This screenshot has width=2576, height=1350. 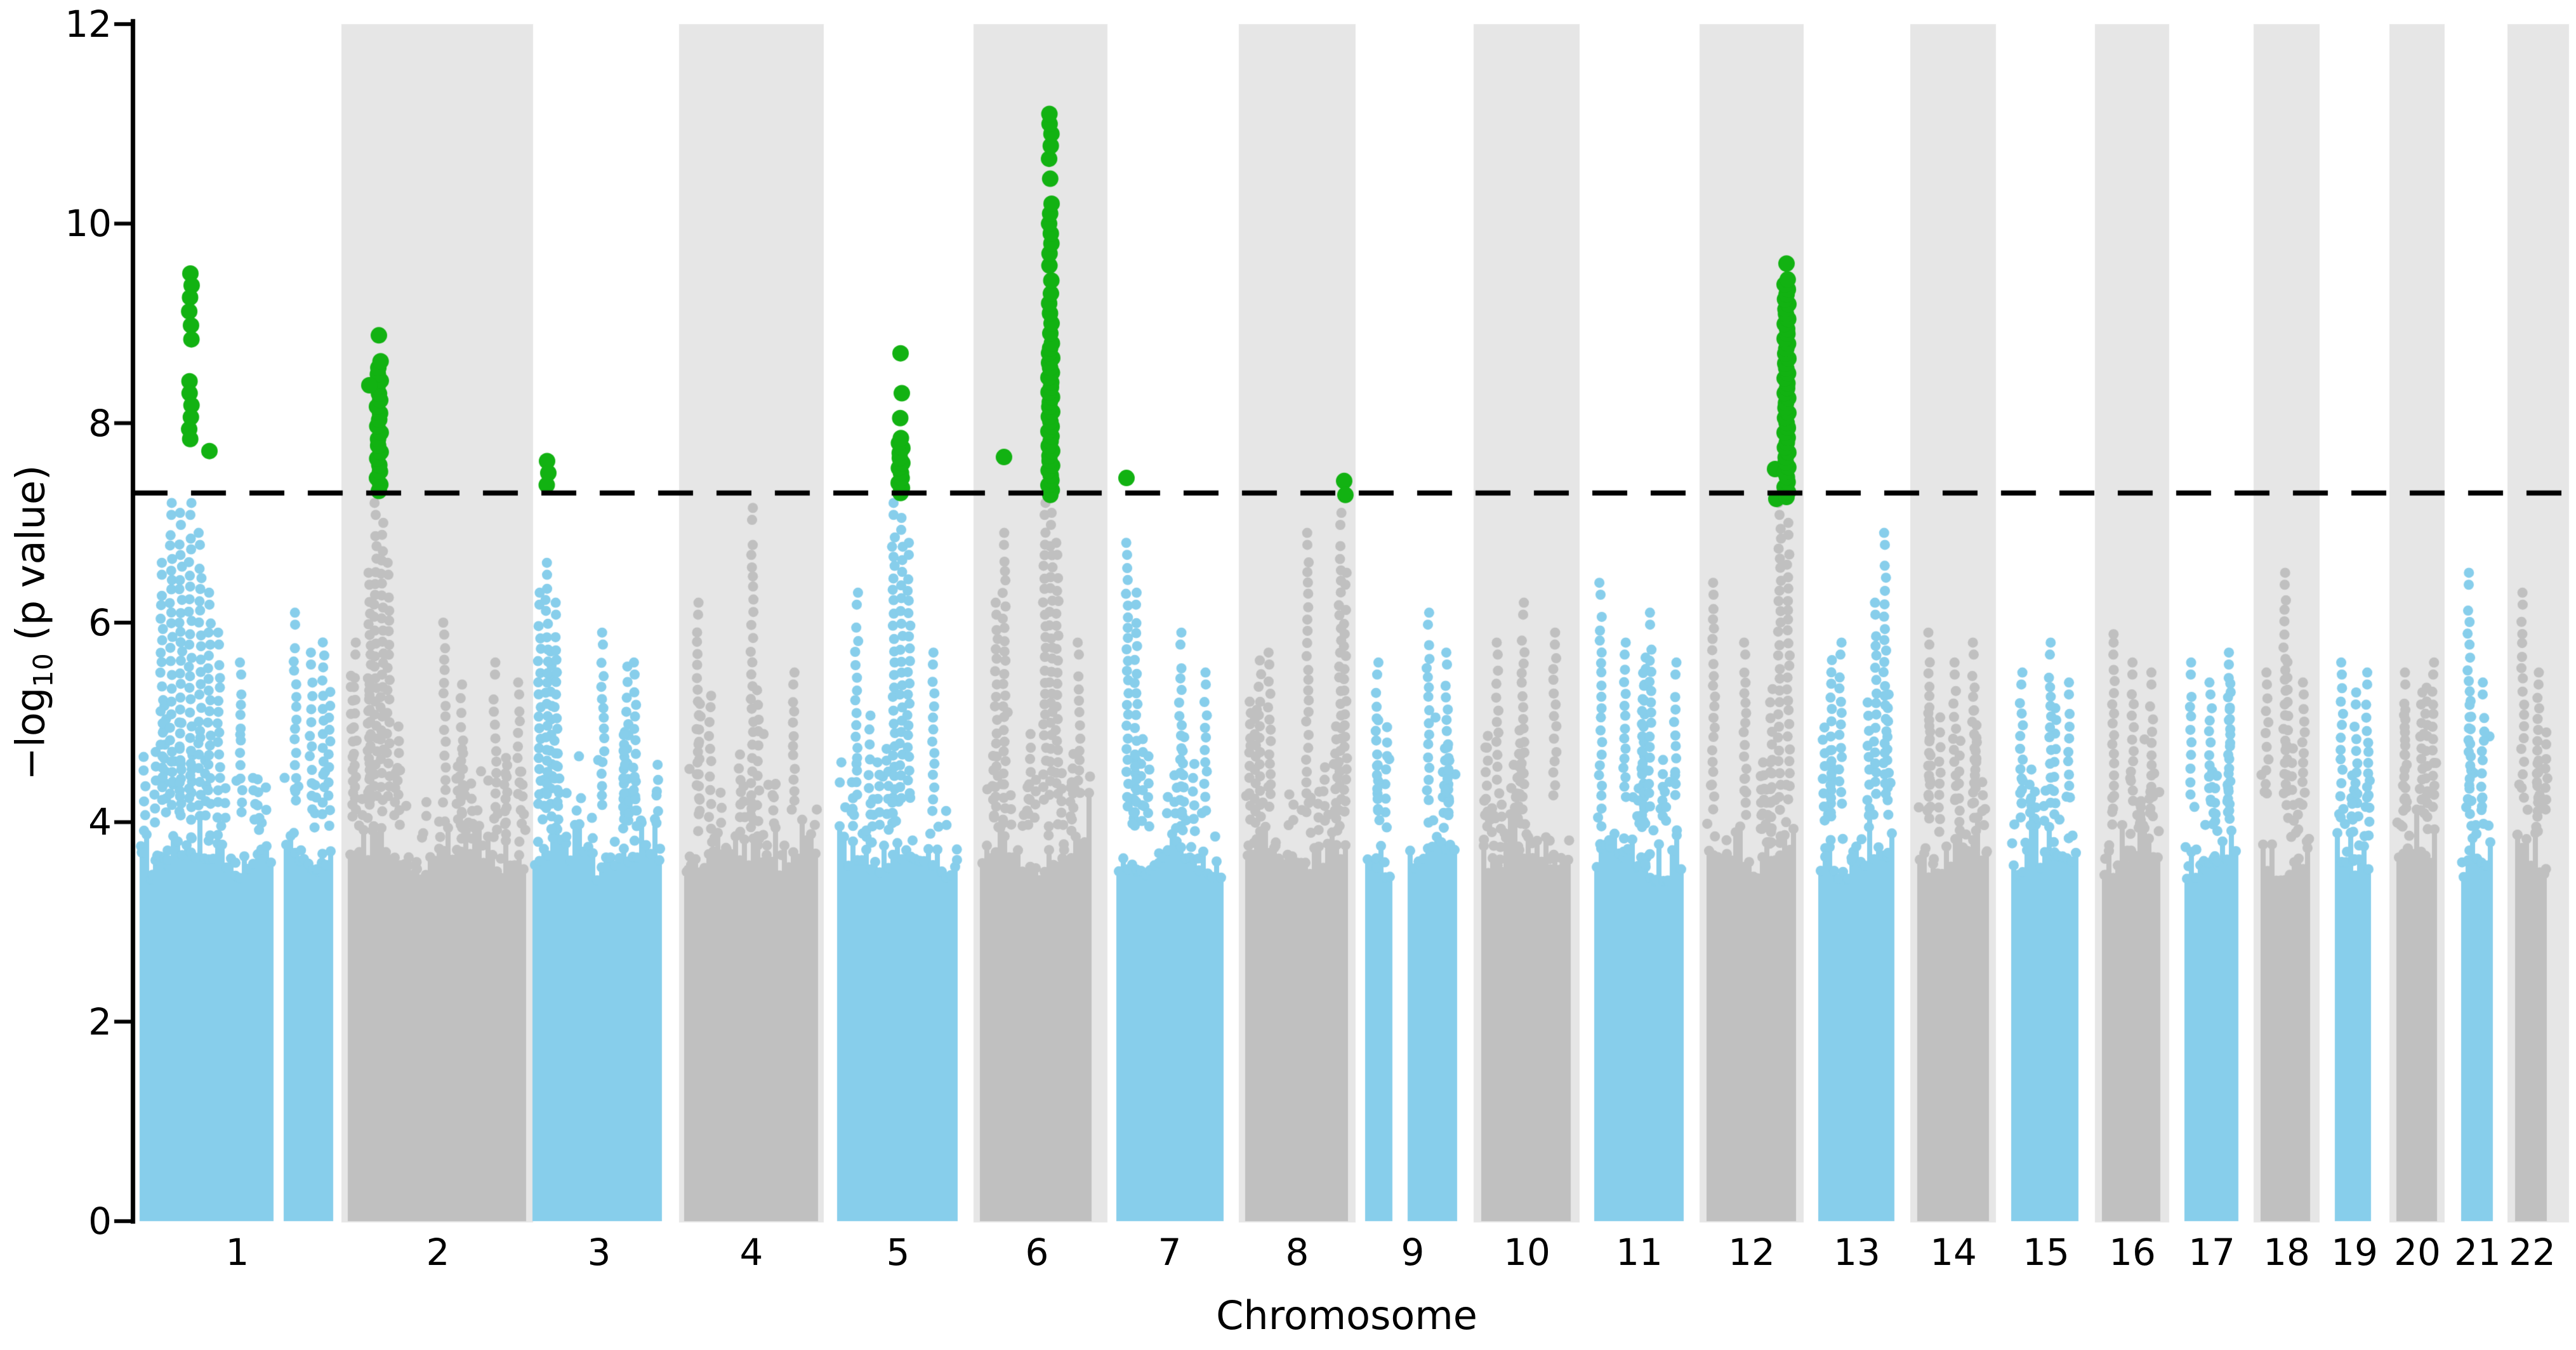 I want to click on y-tick-label-4: 4, so click(x=100, y=822).